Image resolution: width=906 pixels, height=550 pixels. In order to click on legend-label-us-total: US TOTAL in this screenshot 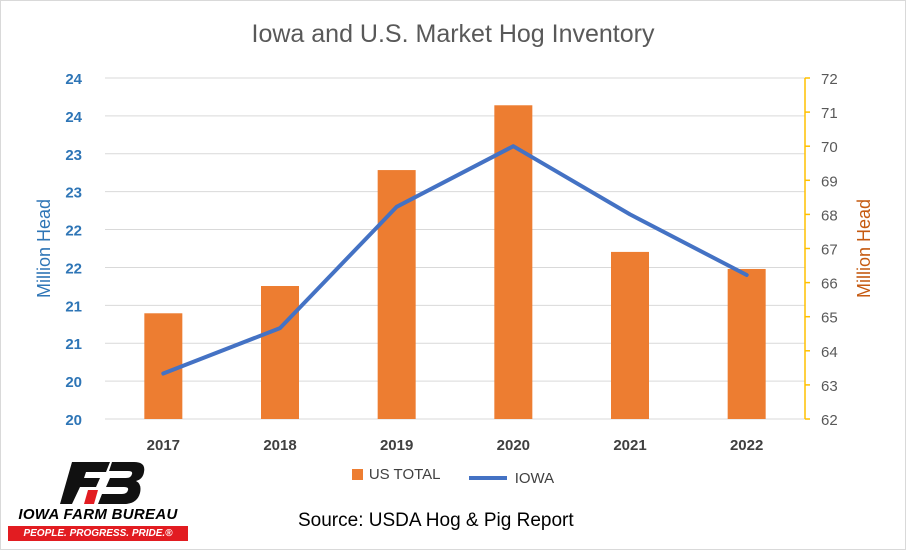, I will do `click(404, 474)`.